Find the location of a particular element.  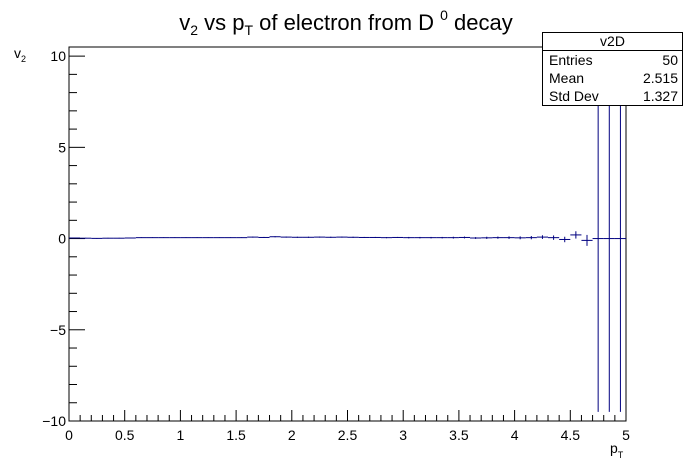

x-tick-label: 3 is located at coordinates (403, 435).